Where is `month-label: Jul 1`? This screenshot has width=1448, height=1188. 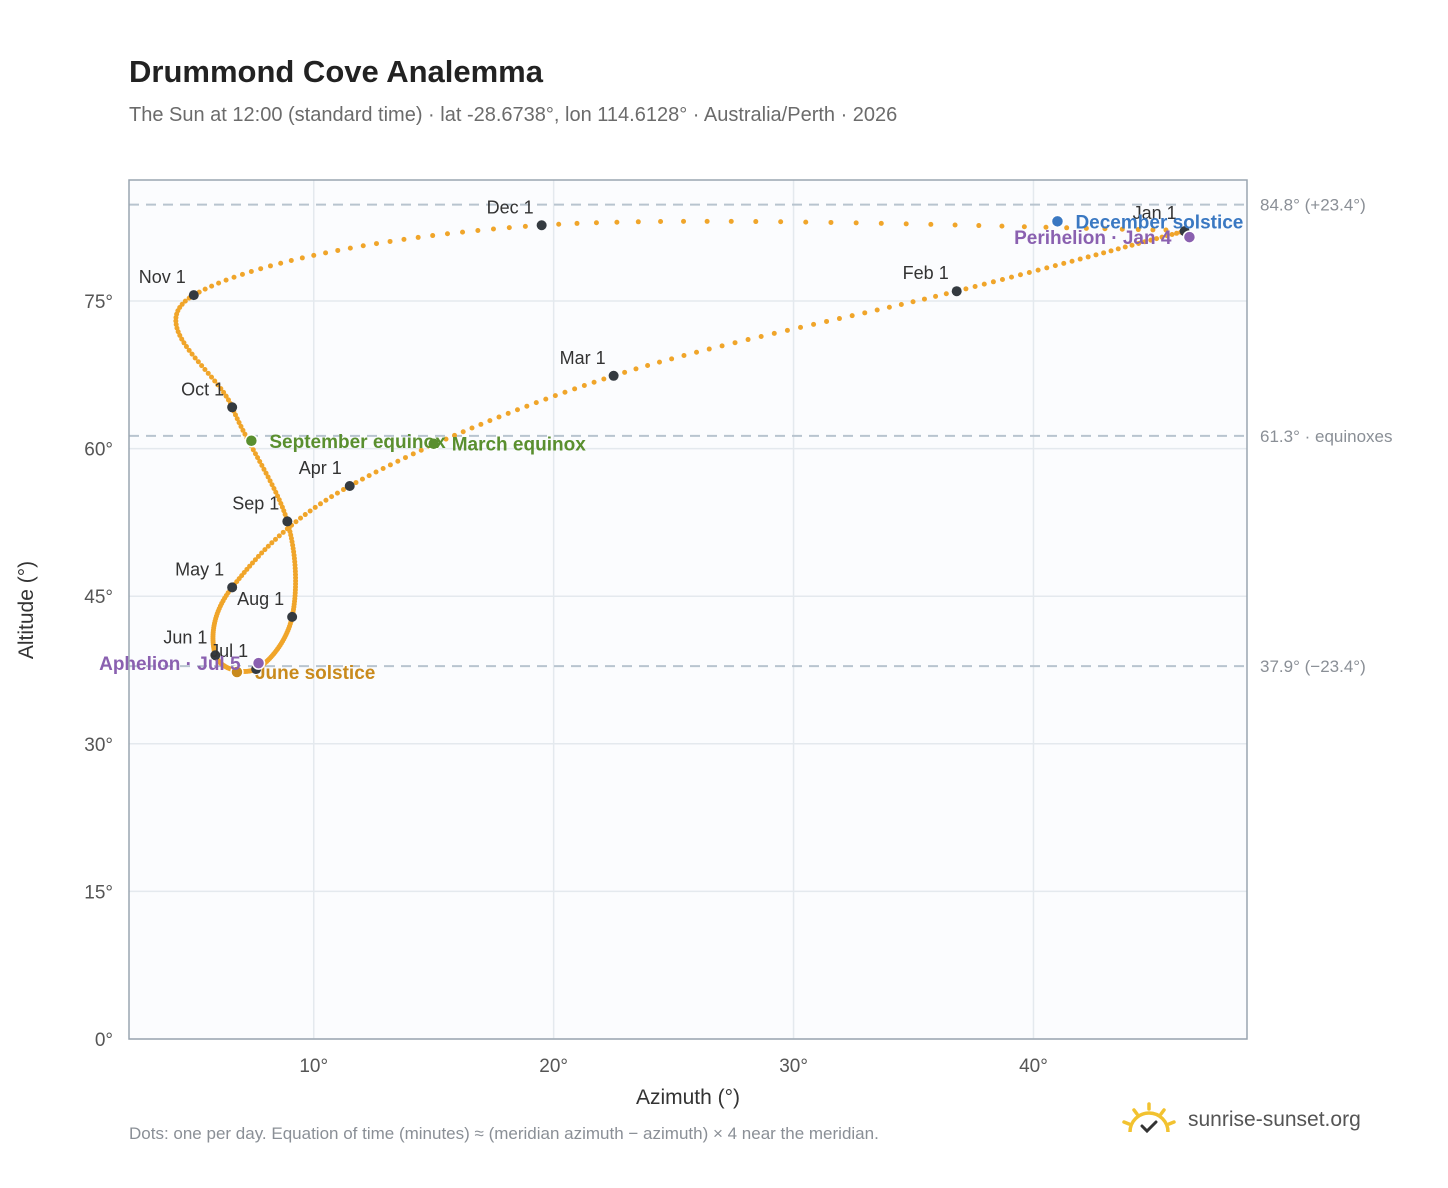 month-label: Jul 1 is located at coordinates (229, 651).